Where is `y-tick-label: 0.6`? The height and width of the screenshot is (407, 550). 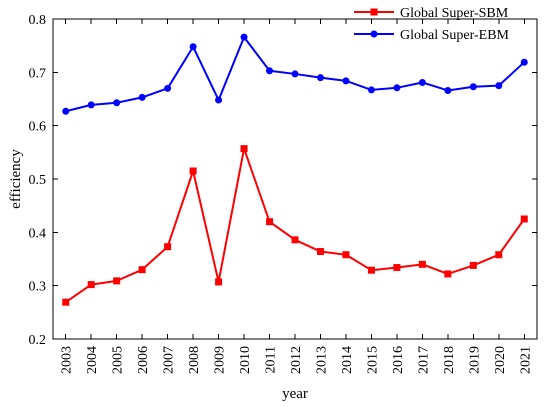
y-tick-label: 0.6 is located at coordinates (38, 127).